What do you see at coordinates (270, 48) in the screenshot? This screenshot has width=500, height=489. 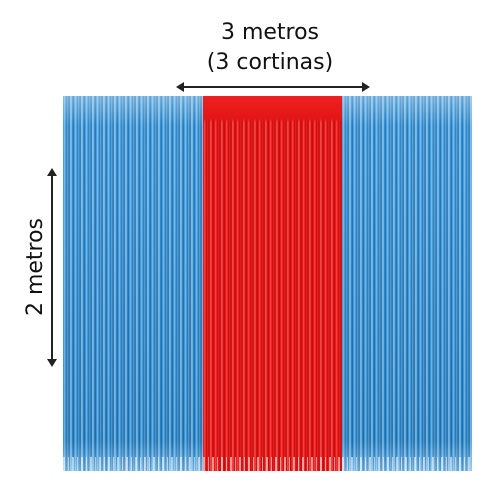 I see `width-label: 3 metros (3 cortinas)` at bounding box center [270, 48].